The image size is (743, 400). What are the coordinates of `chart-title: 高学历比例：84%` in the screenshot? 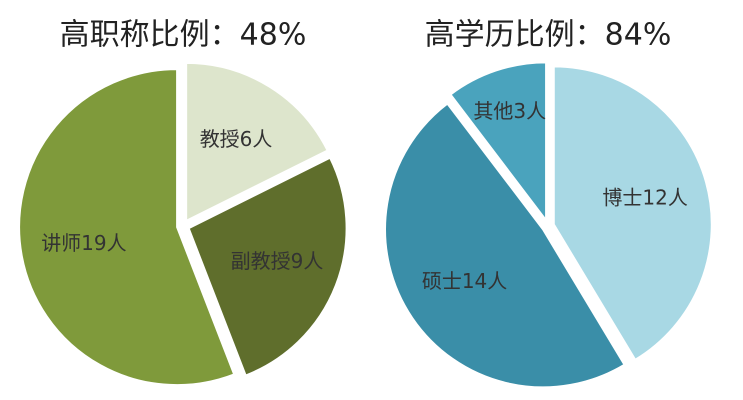 It's located at (548, 35).